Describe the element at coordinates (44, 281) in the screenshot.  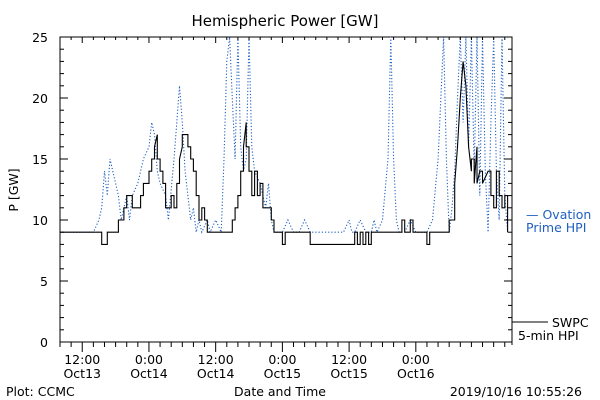
I see `y-tick-label: 5` at that location.